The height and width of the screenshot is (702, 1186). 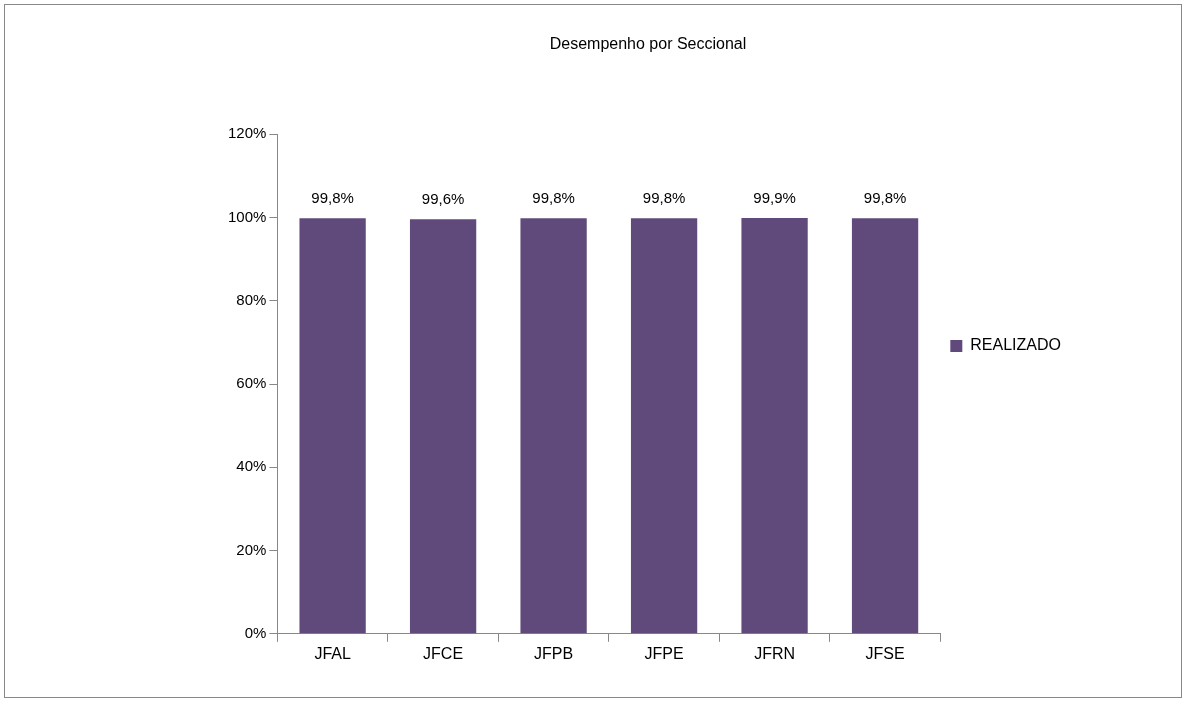 I want to click on y-tick-label: 100%, so click(x=247, y=216).